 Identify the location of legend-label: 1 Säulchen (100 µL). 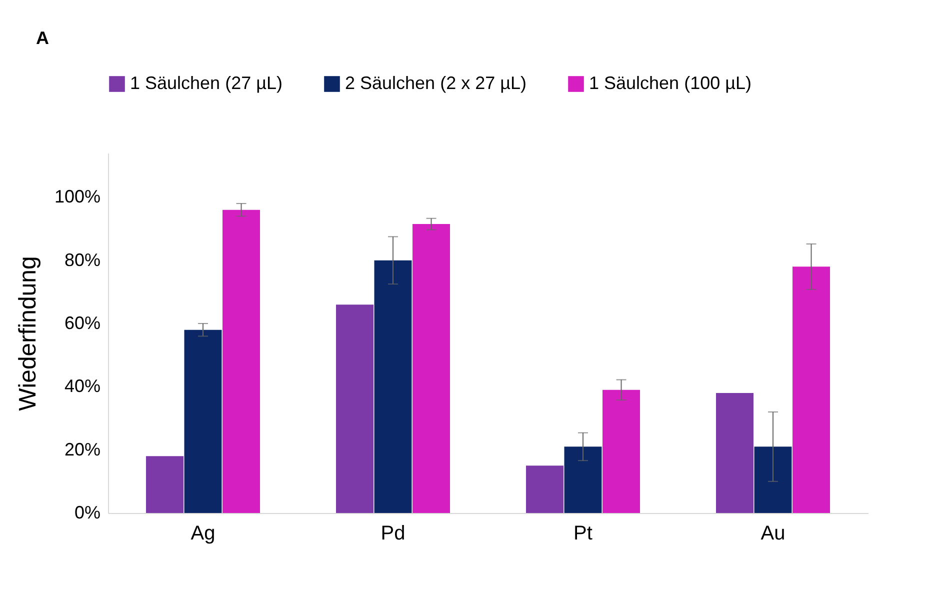
(670, 83).